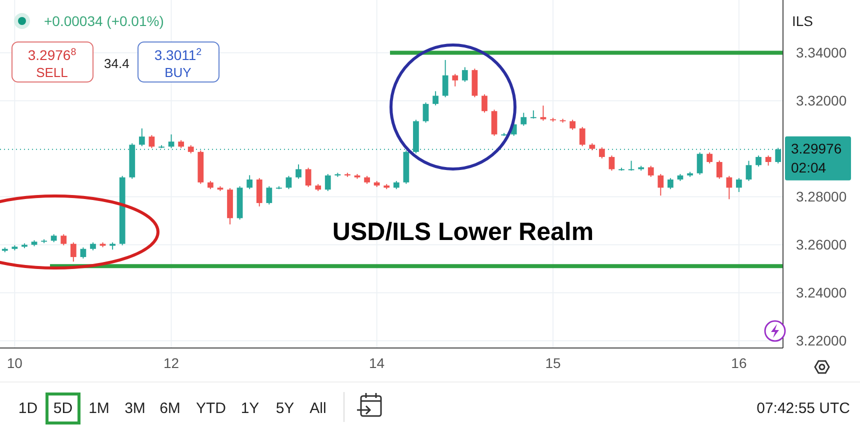 The image size is (860, 430). What do you see at coordinates (821, 100) in the screenshot?
I see `y-tick-label: 3.32000` at bounding box center [821, 100].